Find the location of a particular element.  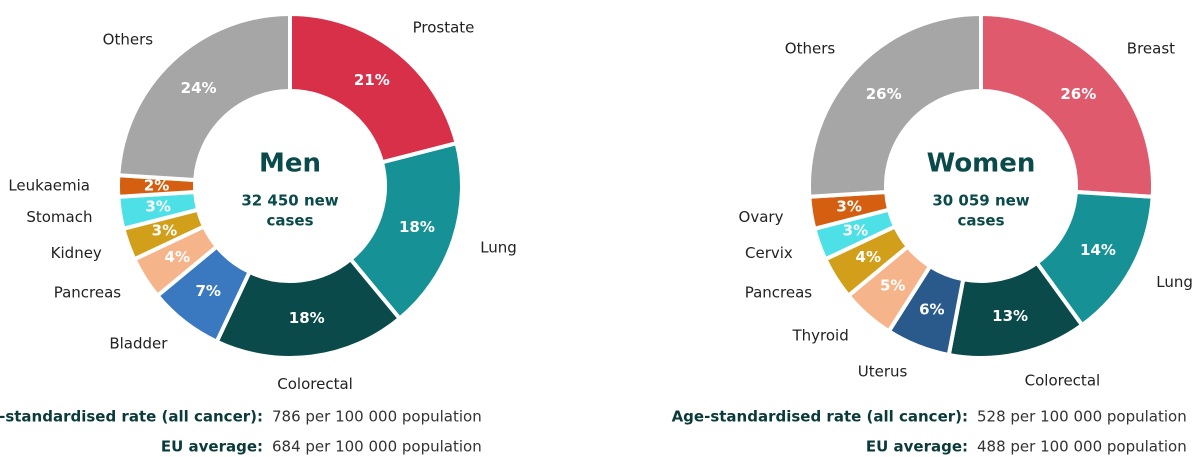

center-title: Men is located at coordinates (290, 164).